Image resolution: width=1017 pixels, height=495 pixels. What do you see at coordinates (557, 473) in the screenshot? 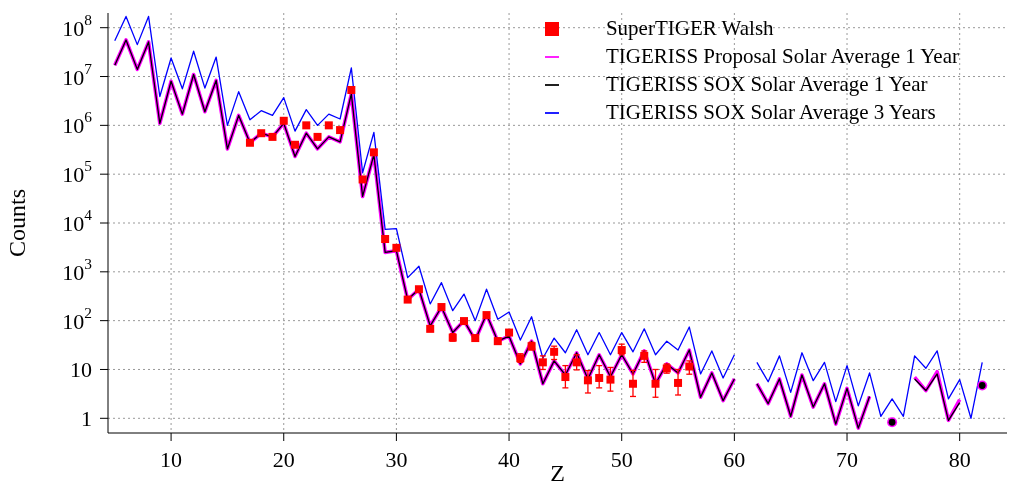
I see `x-axis-title: Z` at bounding box center [557, 473].